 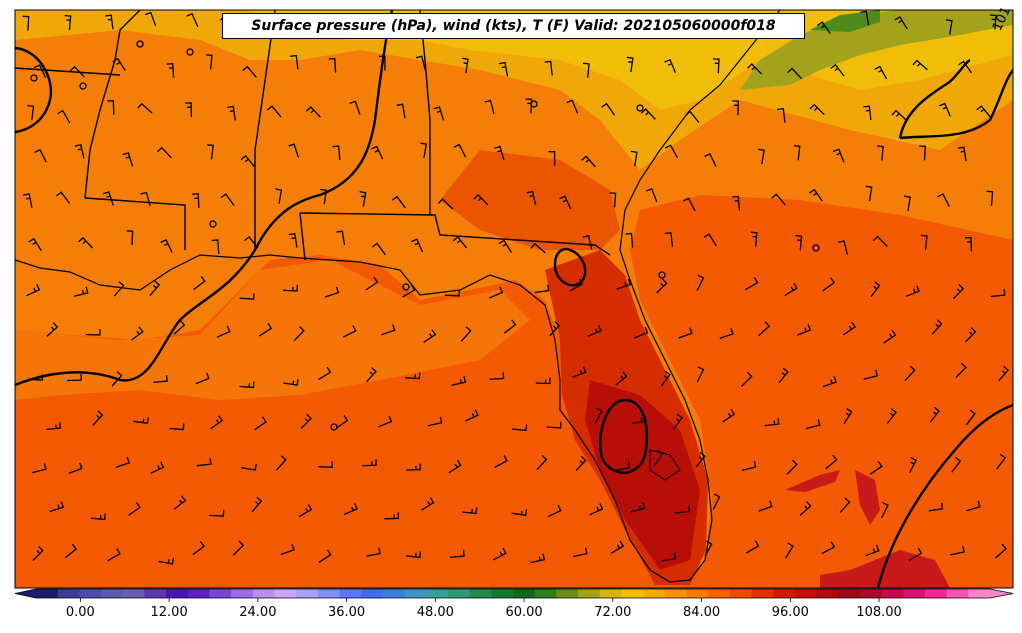 I want to click on northeast-cool-area, so click(x=876, y=50).